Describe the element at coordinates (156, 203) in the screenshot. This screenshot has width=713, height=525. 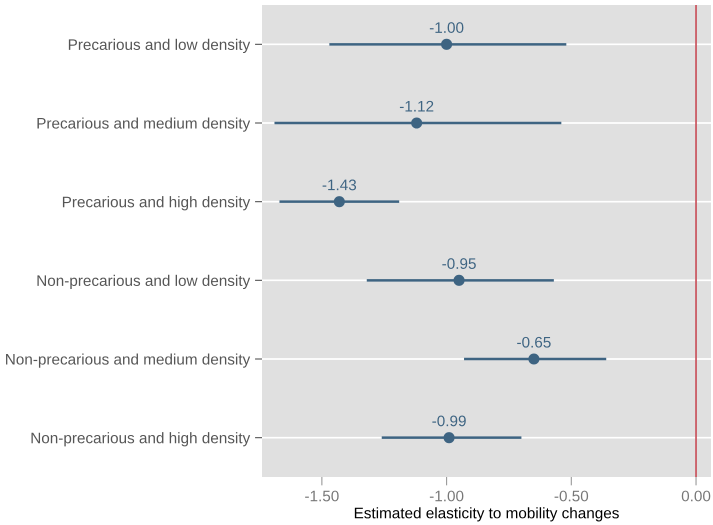
I see `y-tick-label: Precarious and high density` at that location.